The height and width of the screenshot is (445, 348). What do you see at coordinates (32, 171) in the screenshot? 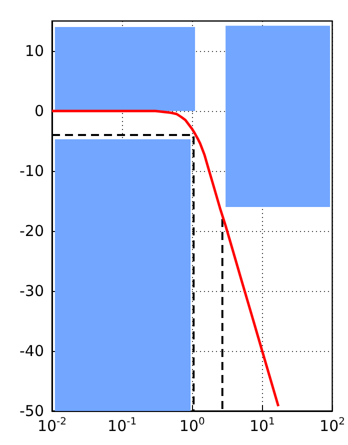
I see `y-tick-label: -10` at bounding box center [32, 171].